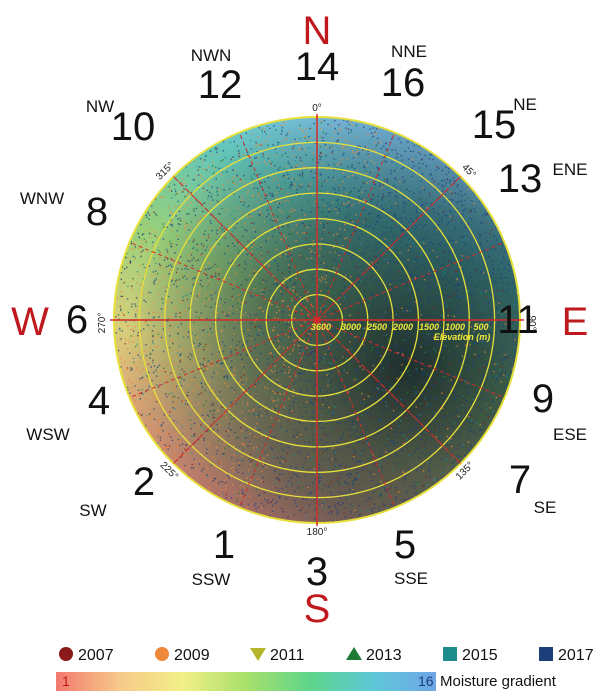  I want to click on radial-axis-label: Elevation (m), so click(462, 337).